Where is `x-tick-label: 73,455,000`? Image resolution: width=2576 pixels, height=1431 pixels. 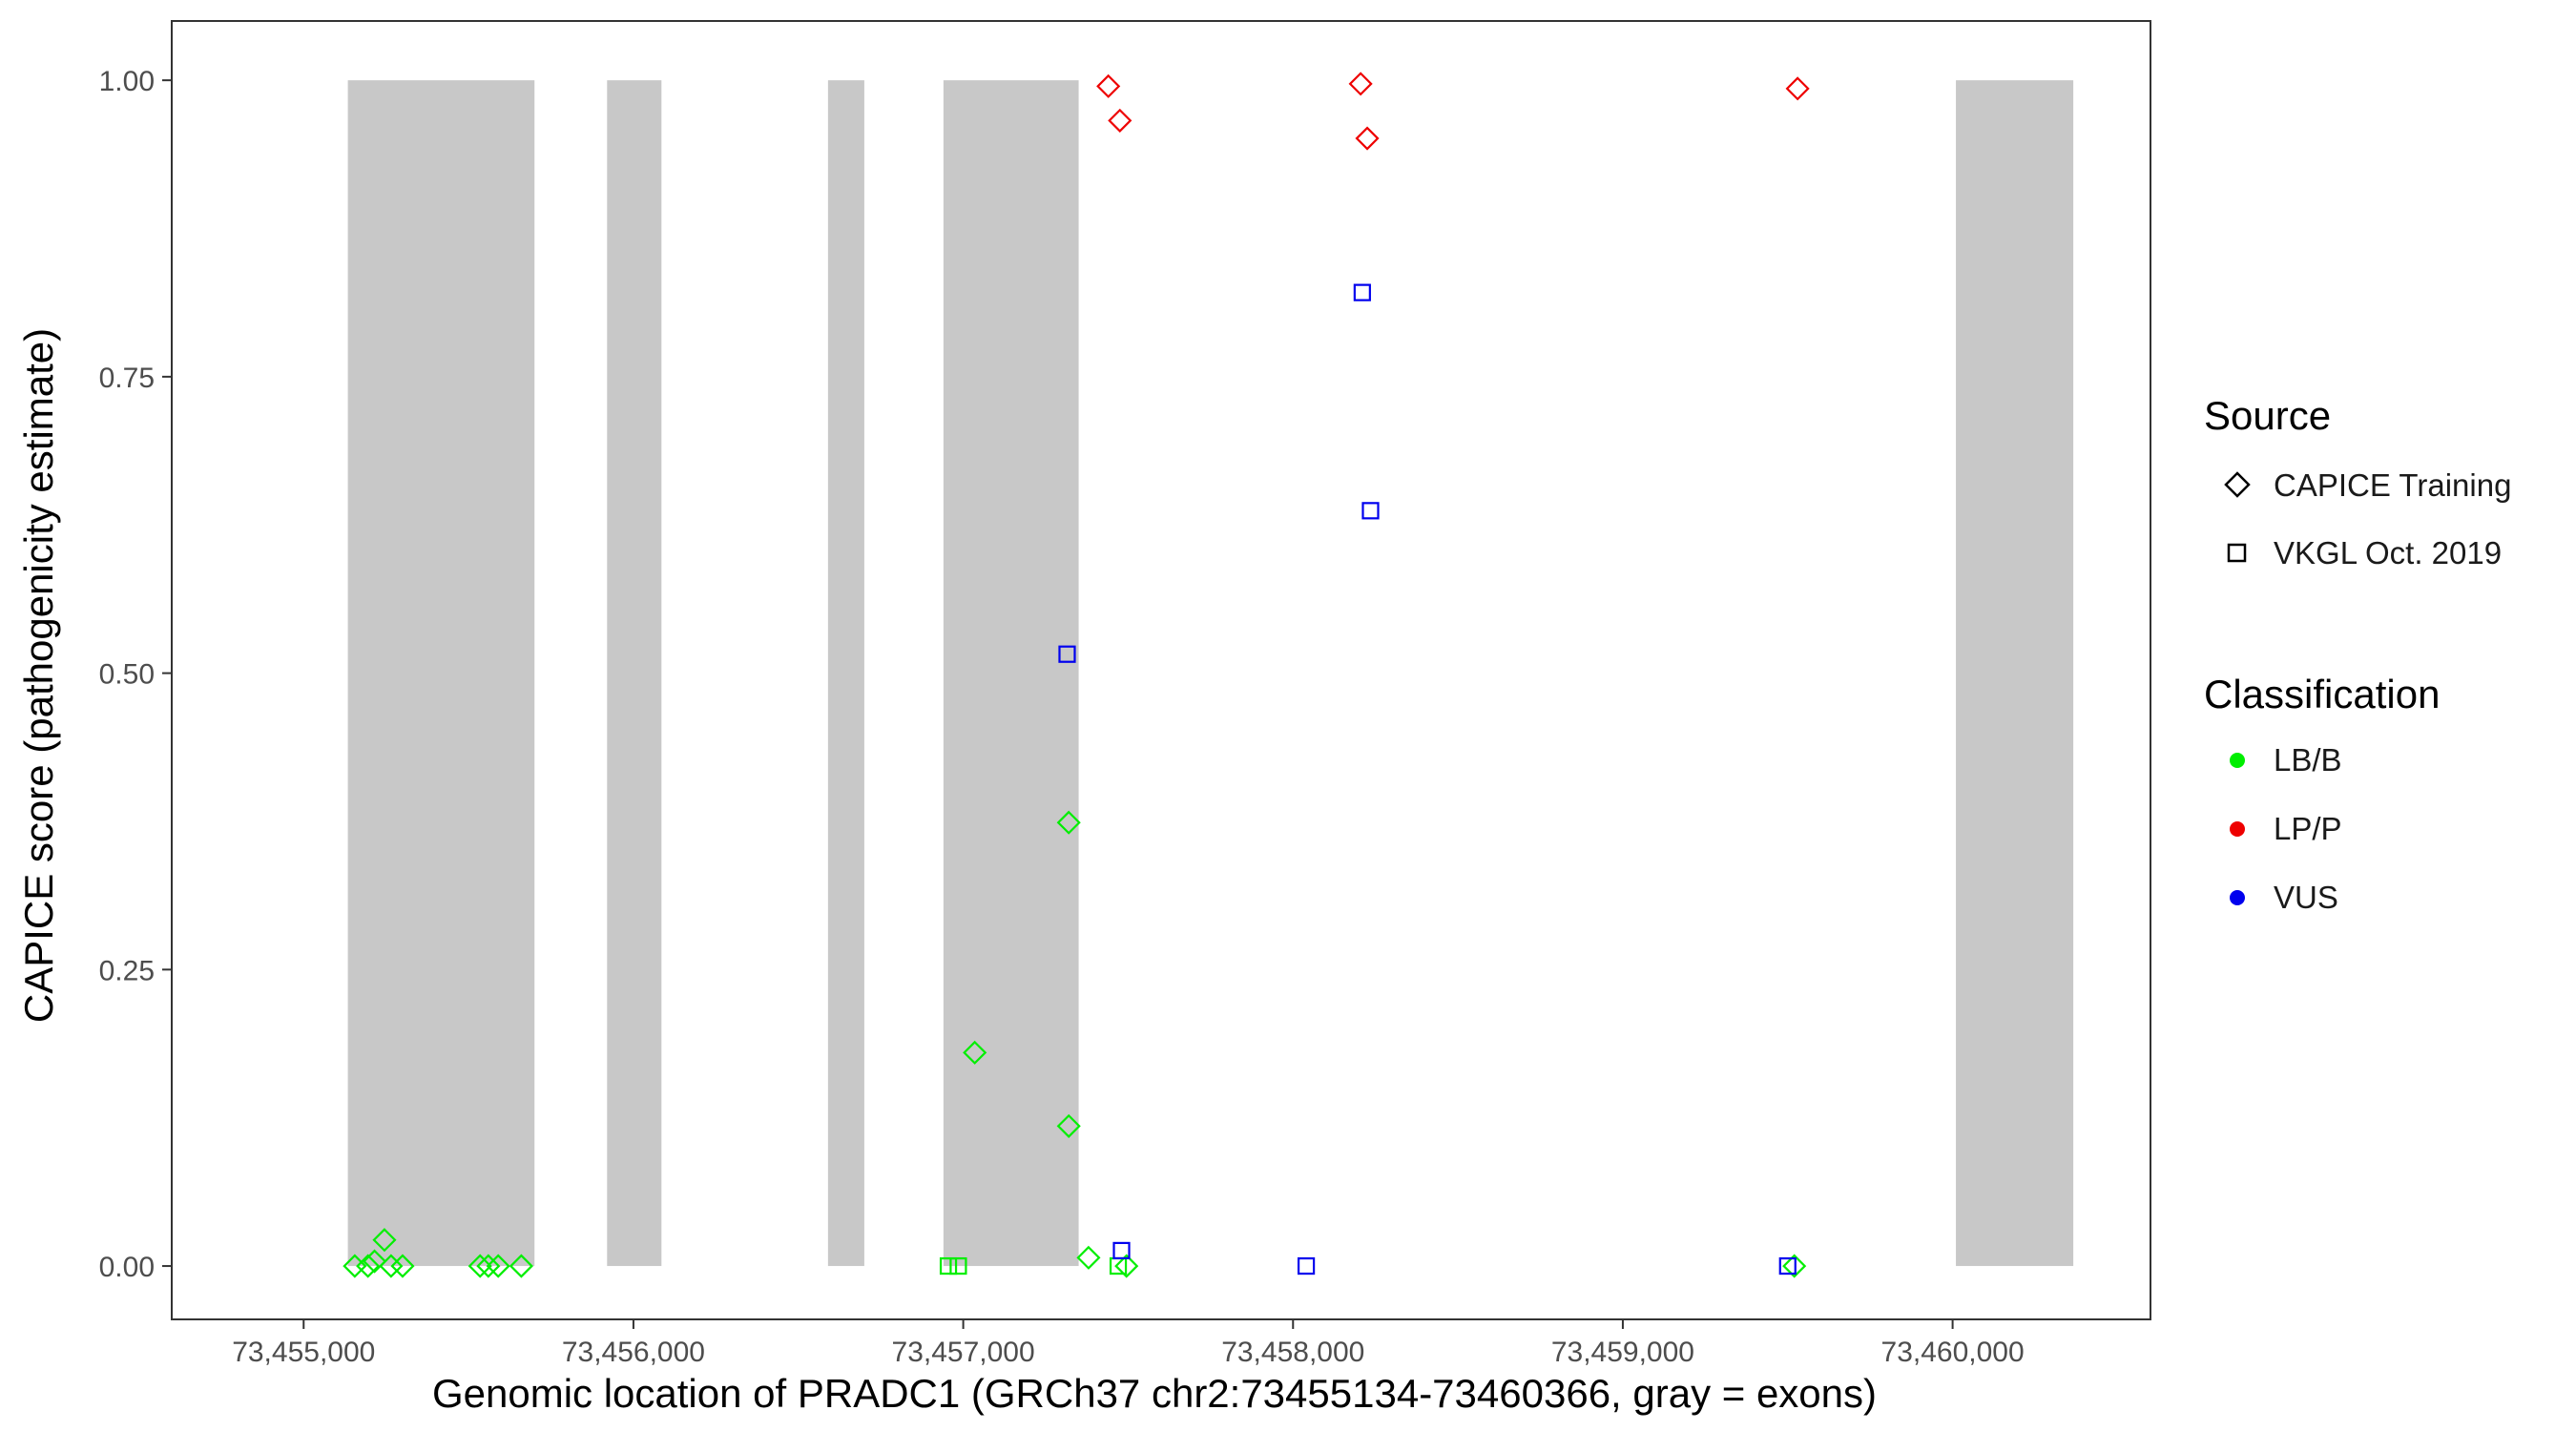 x-tick-label: 73,455,000 is located at coordinates (303, 1353).